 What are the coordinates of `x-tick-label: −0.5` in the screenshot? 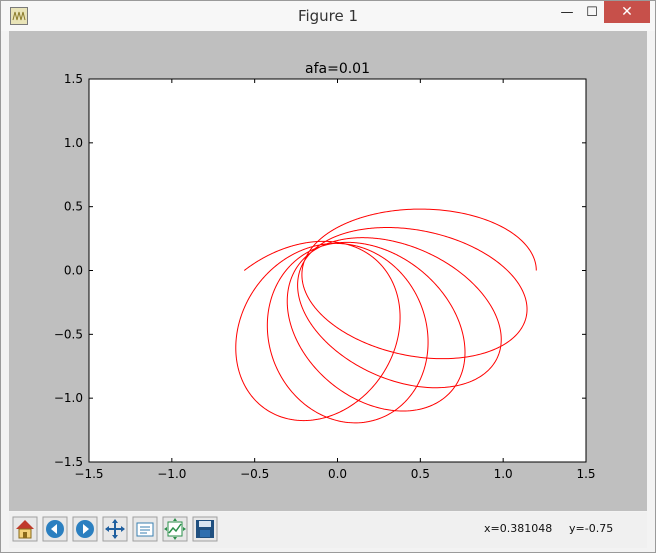 It's located at (254, 474).